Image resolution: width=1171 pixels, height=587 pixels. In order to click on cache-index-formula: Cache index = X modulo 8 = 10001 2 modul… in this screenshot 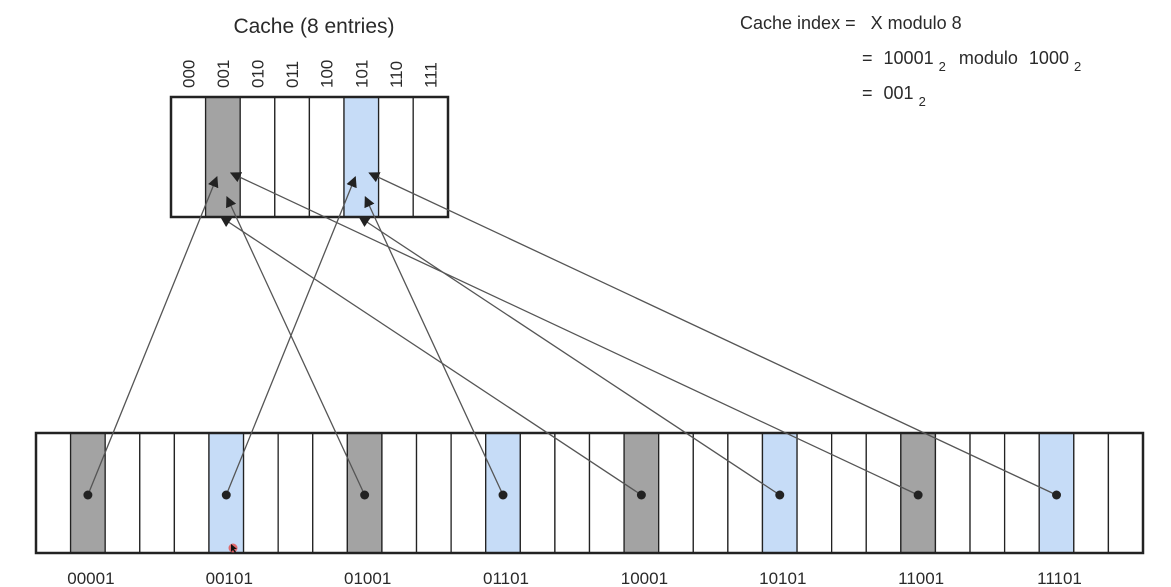, I will do `click(910, 61)`.